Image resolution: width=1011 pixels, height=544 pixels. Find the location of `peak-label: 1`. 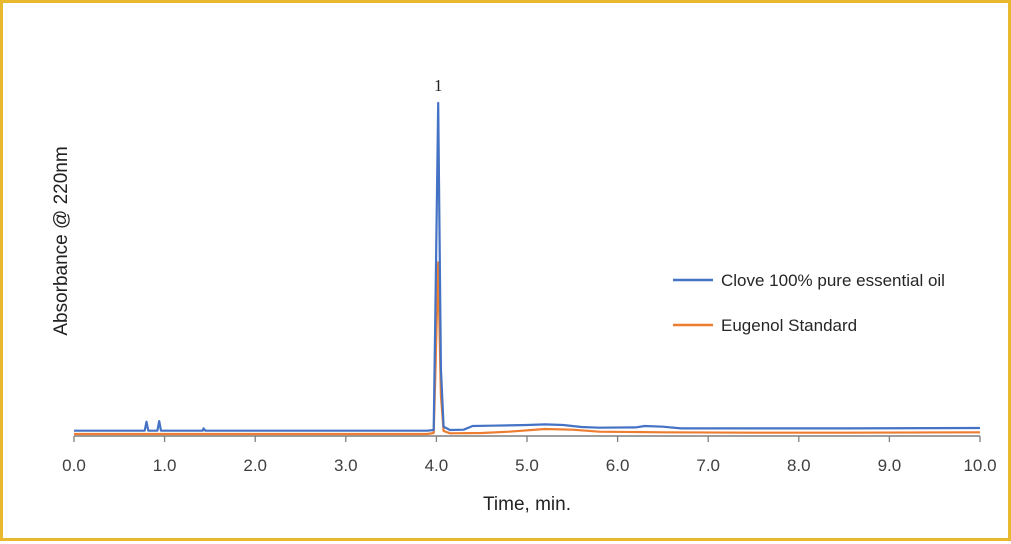

peak-label: 1 is located at coordinates (438, 85).